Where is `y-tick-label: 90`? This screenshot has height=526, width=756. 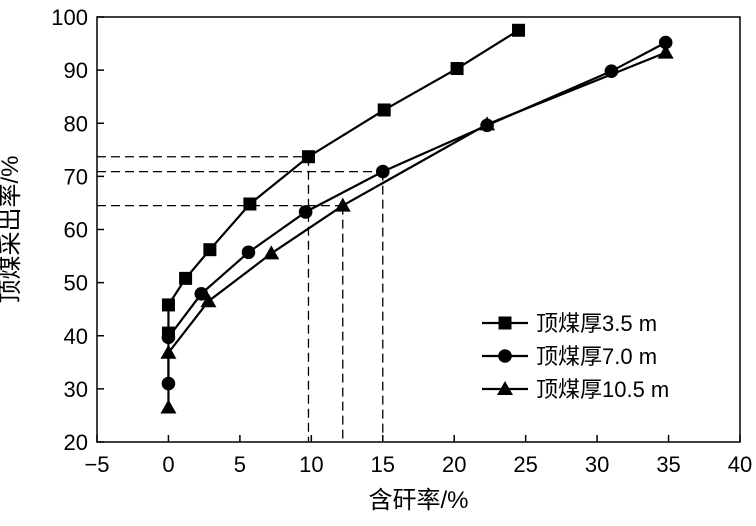 y-tick-label: 90 is located at coordinates (76, 70).